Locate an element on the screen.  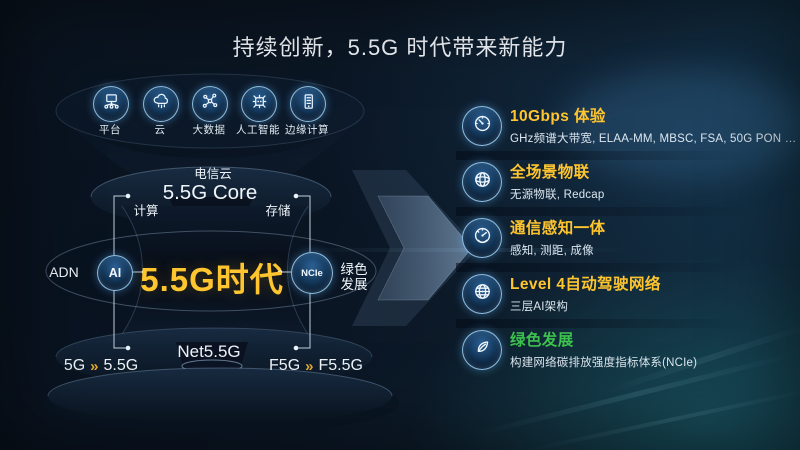
orbit-ellipse is located at coordinates (211, 271).